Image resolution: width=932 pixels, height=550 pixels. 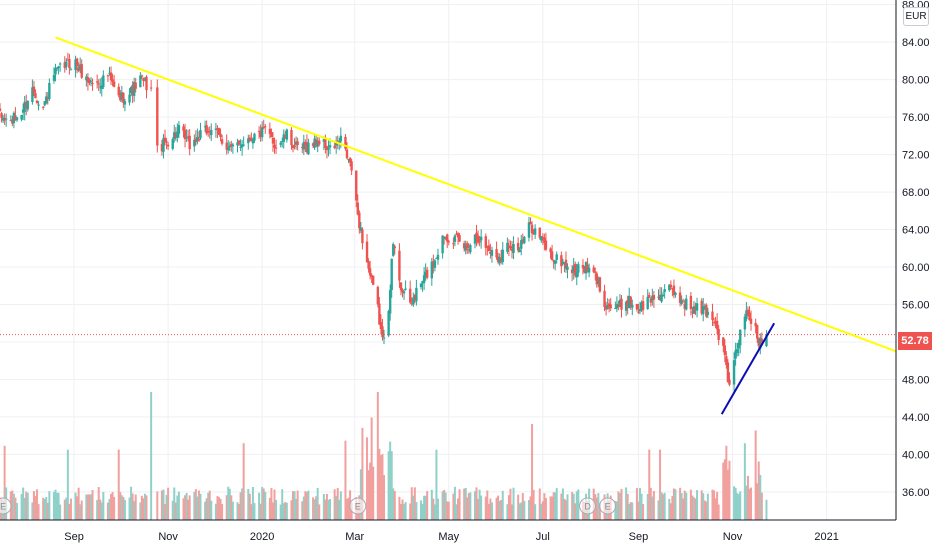 What do you see at coordinates (588, 506) in the screenshot?
I see `dividend-marker: D` at bounding box center [588, 506].